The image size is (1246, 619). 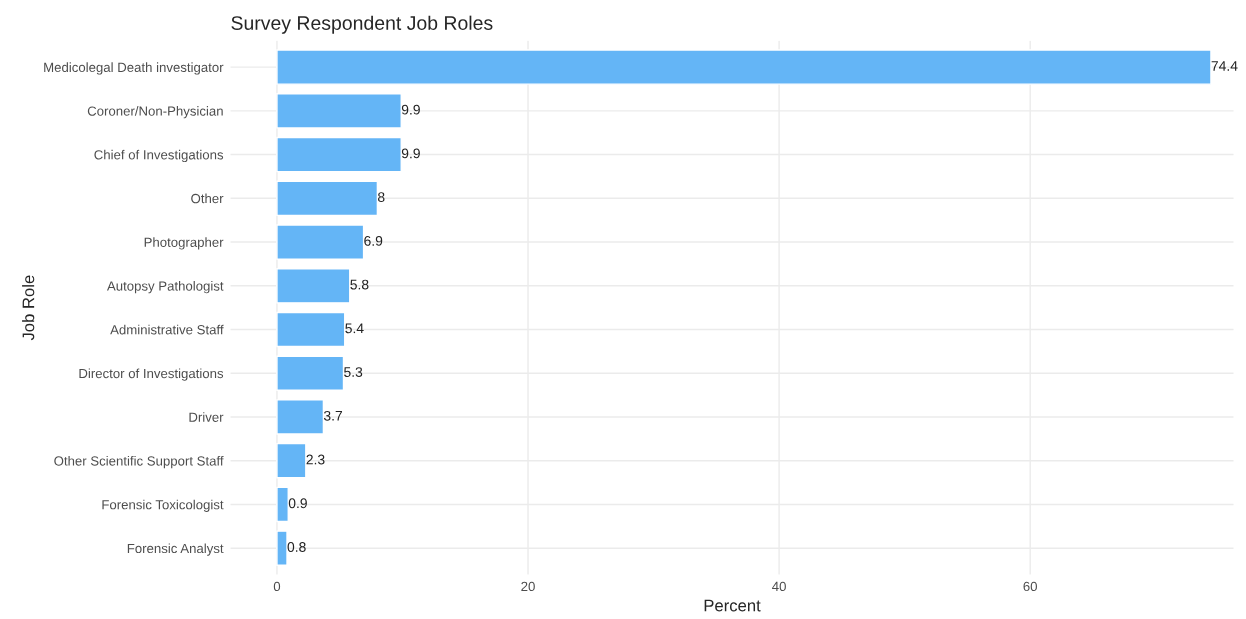 What do you see at coordinates (207, 198) in the screenshot?
I see `y-tick-label: Other` at bounding box center [207, 198].